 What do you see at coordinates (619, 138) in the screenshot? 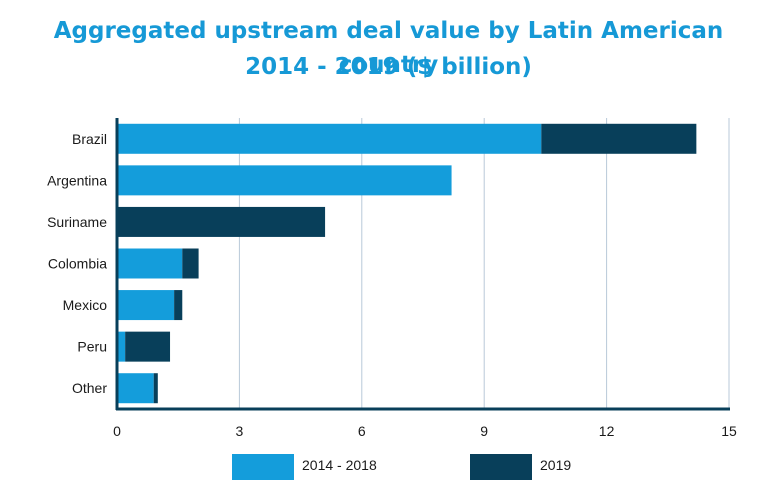
I see `bar-brazil-2019` at bounding box center [619, 138].